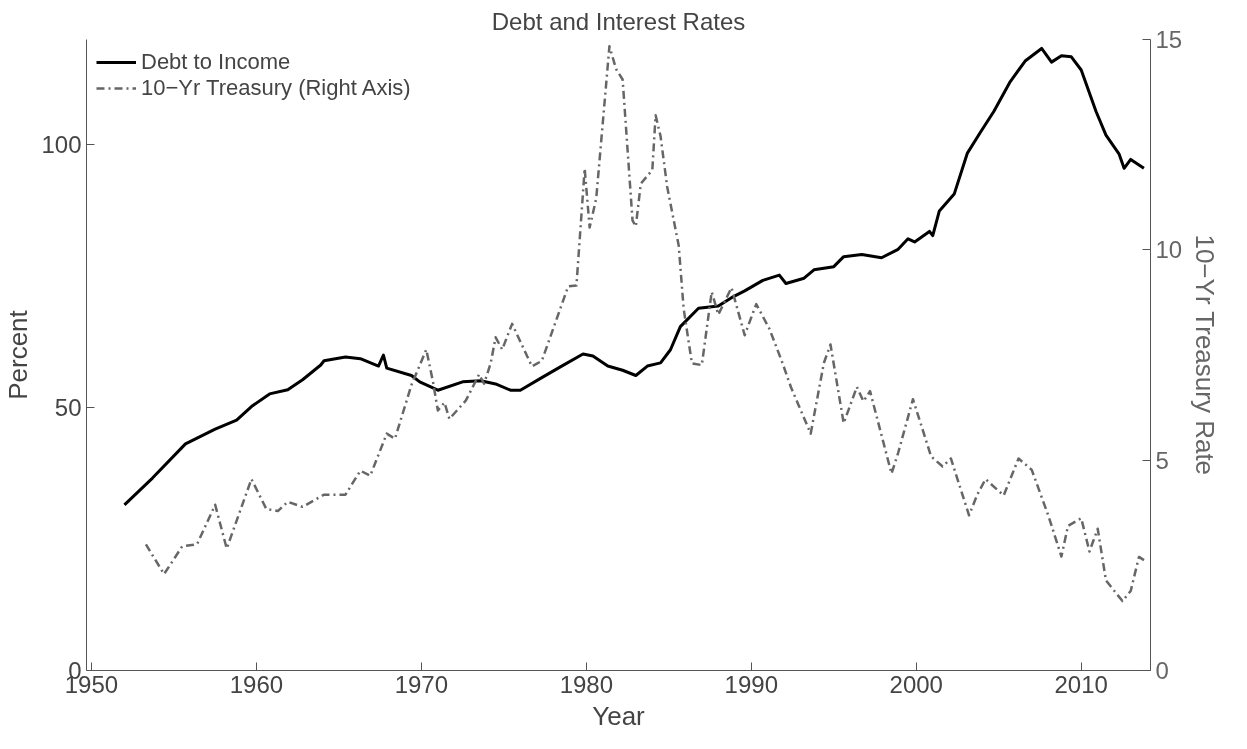 The image size is (1247, 749). I want to click on y2-tick-label: 10, so click(1169, 250).